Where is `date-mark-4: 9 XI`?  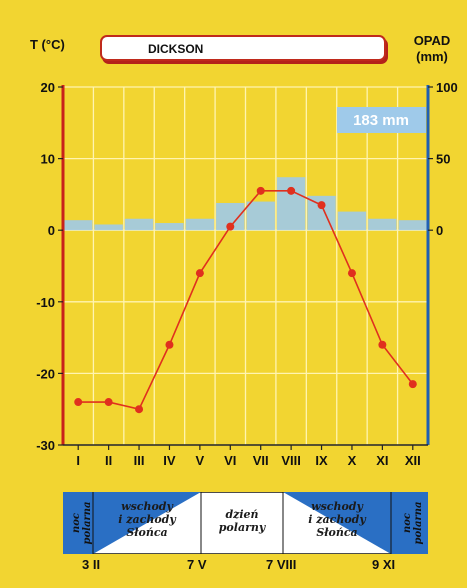
date-mark-4: 9 XI is located at coordinates (384, 564).